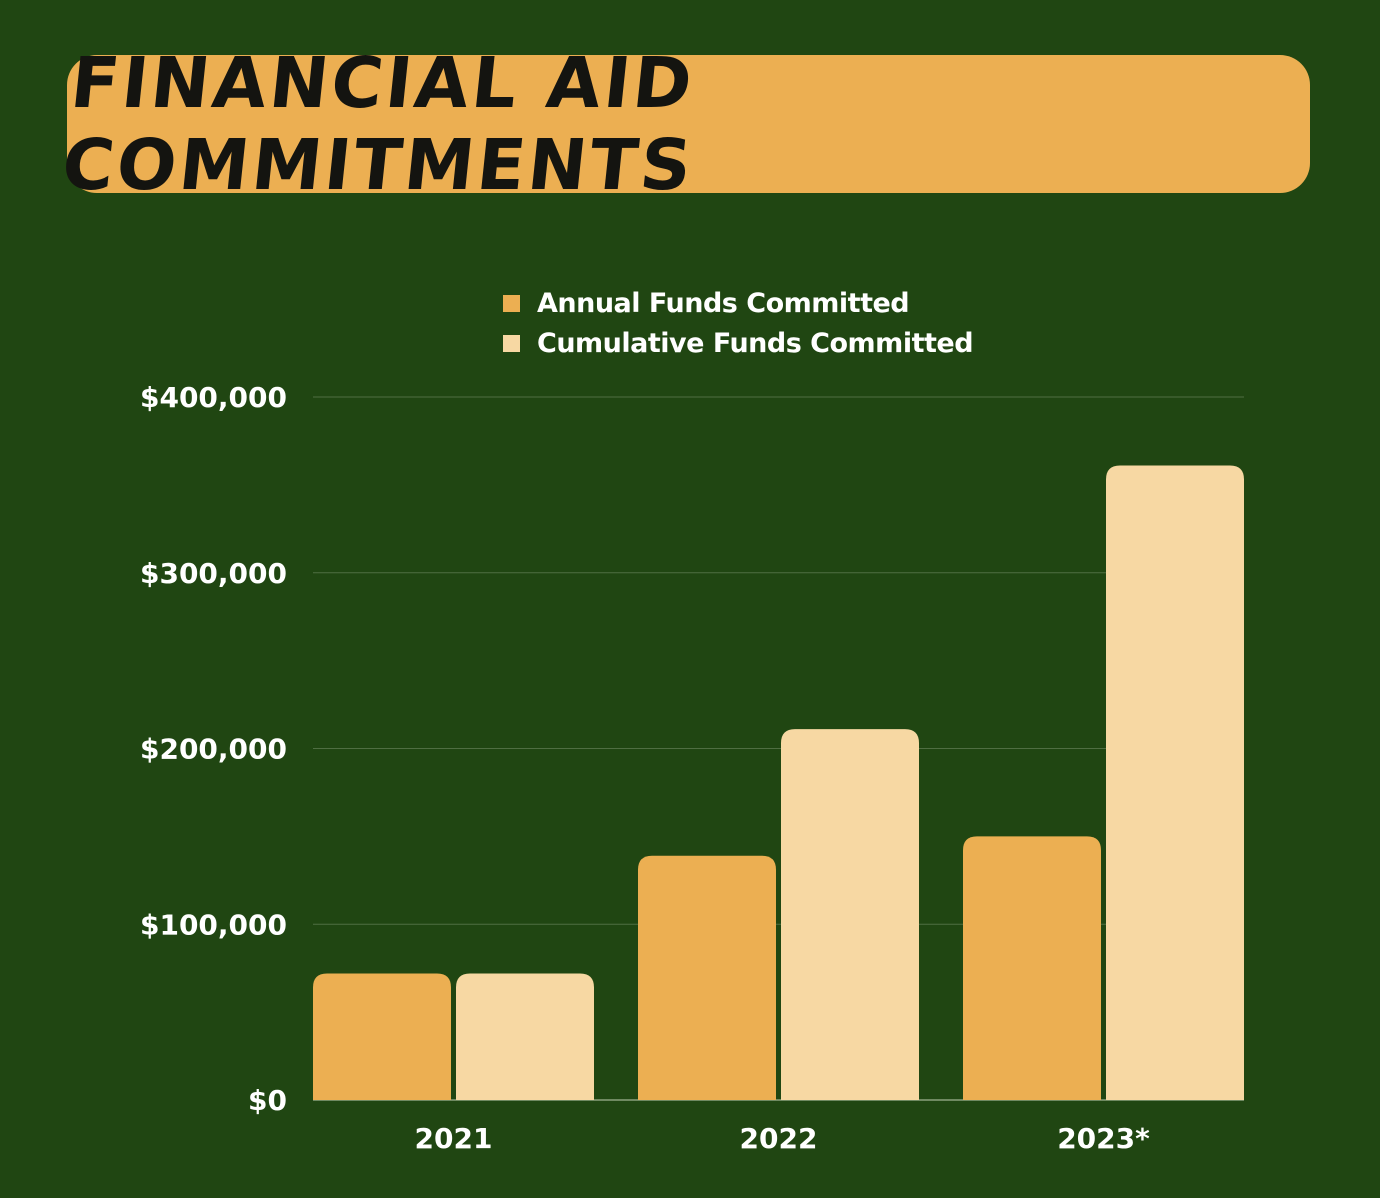  Describe the element at coordinates (213, 397) in the screenshot. I see `y-tick-label: $400,000` at that location.